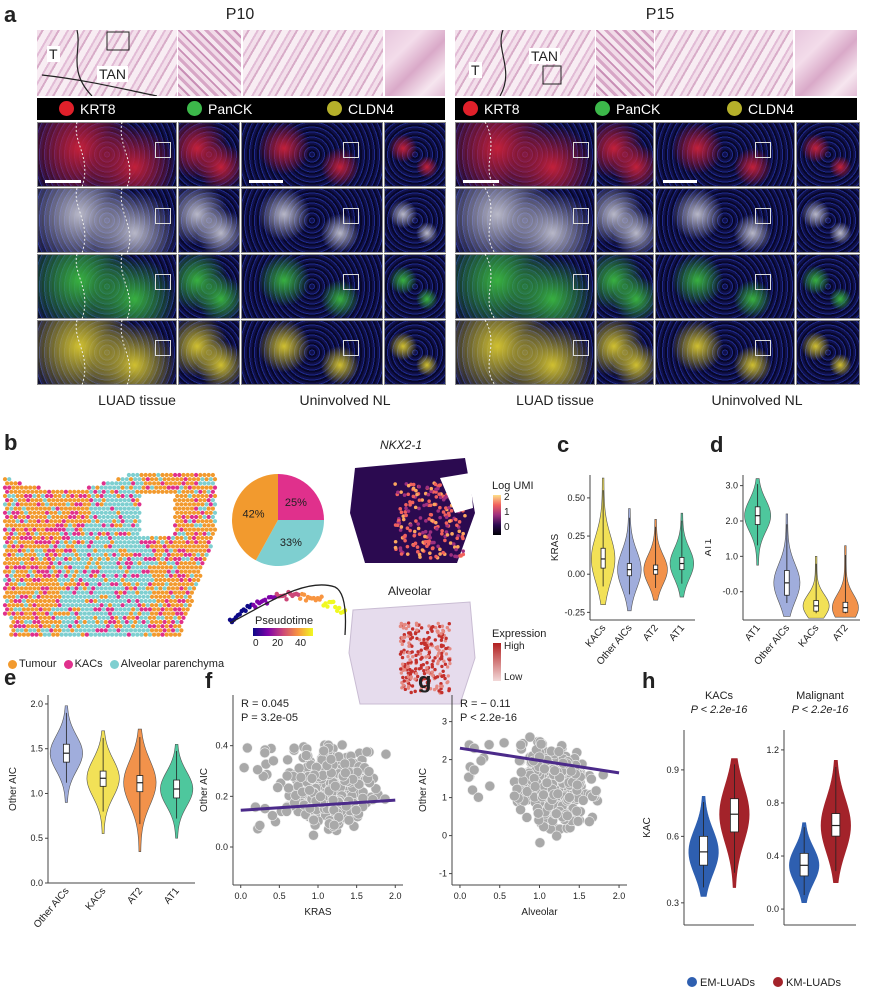 The image size is (869, 995). What do you see at coordinates (334, 108) in the screenshot?
I see `cldn4-dot-icon` at bounding box center [334, 108].